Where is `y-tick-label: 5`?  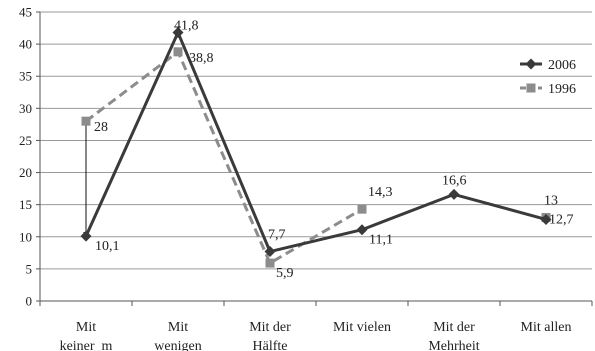
y-tick-label: 5 is located at coordinates (29, 268).